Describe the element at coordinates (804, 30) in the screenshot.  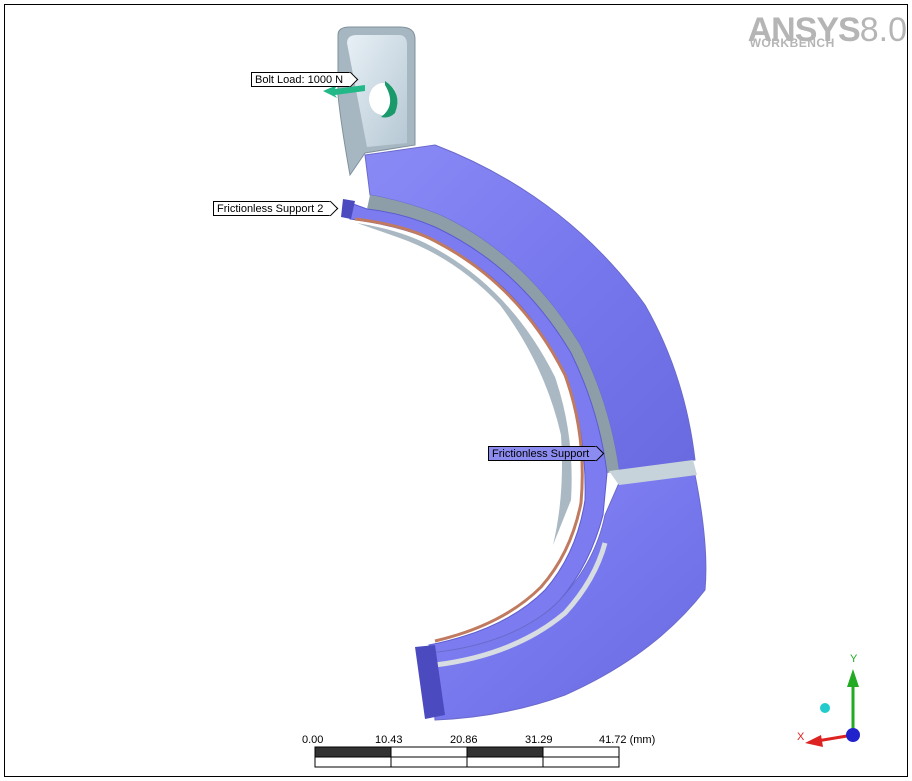
I see `logo-main: ANSYS` at that location.